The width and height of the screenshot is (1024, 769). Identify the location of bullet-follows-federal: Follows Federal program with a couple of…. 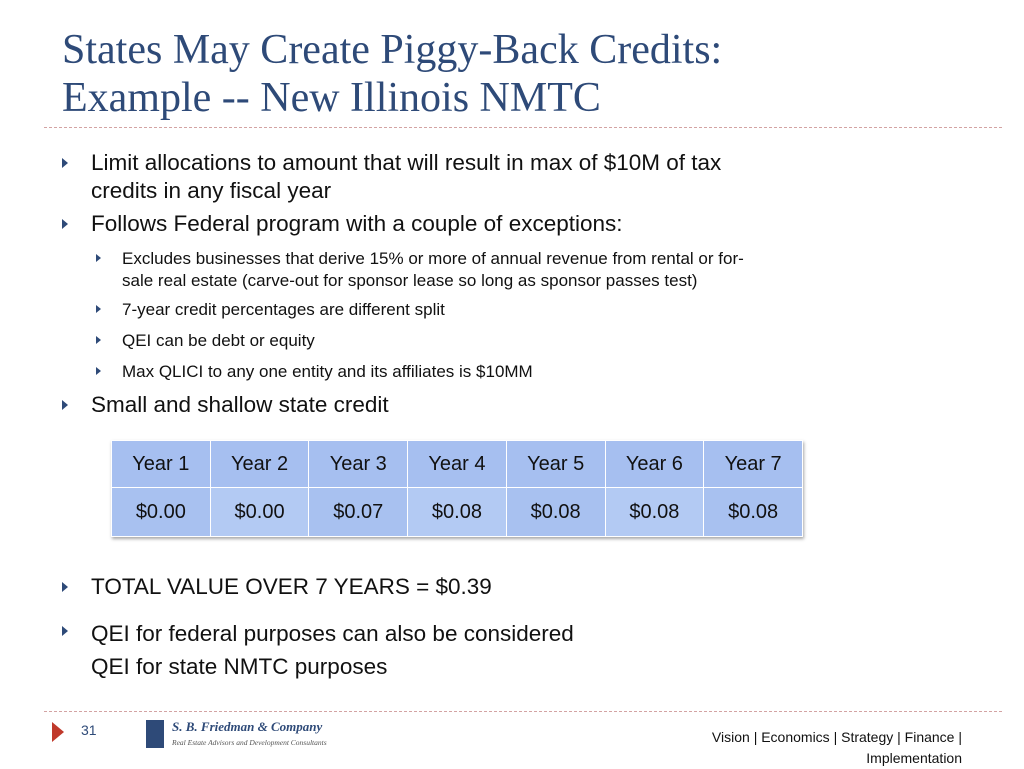
(342, 224).